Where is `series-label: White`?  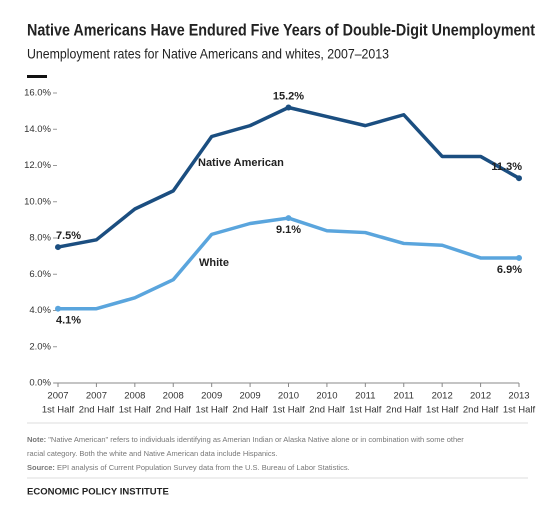 series-label: White is located at coordinates (214, 263).